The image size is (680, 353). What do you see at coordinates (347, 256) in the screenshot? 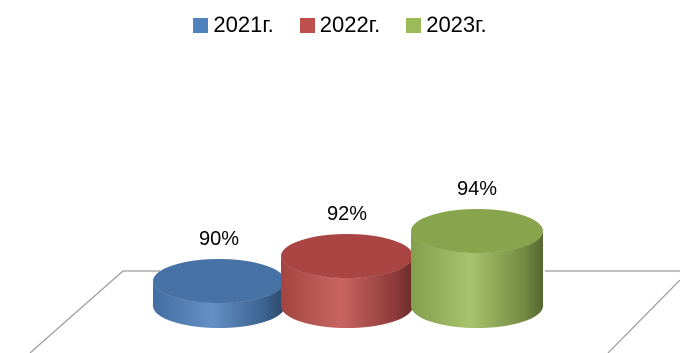
I see `bar-top-2022` at bounding box center [347, 256].